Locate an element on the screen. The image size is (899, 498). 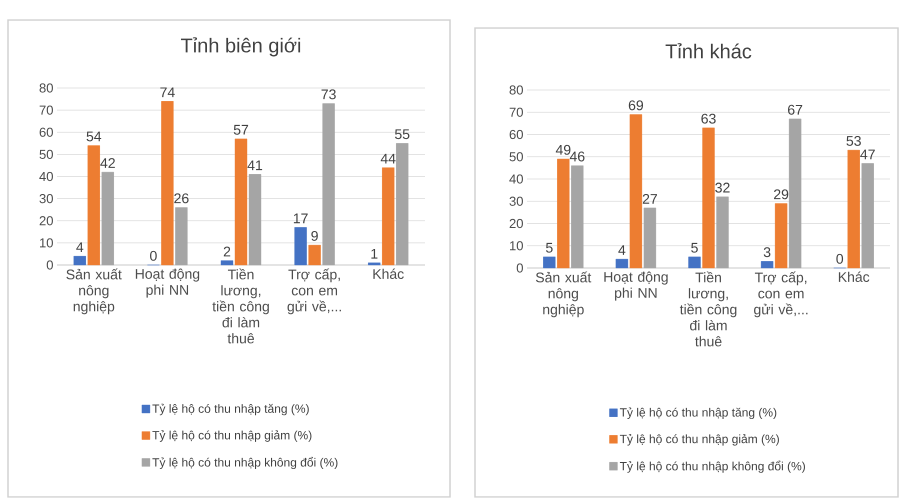
data-label: 74 is located at coordinates (167, 93).